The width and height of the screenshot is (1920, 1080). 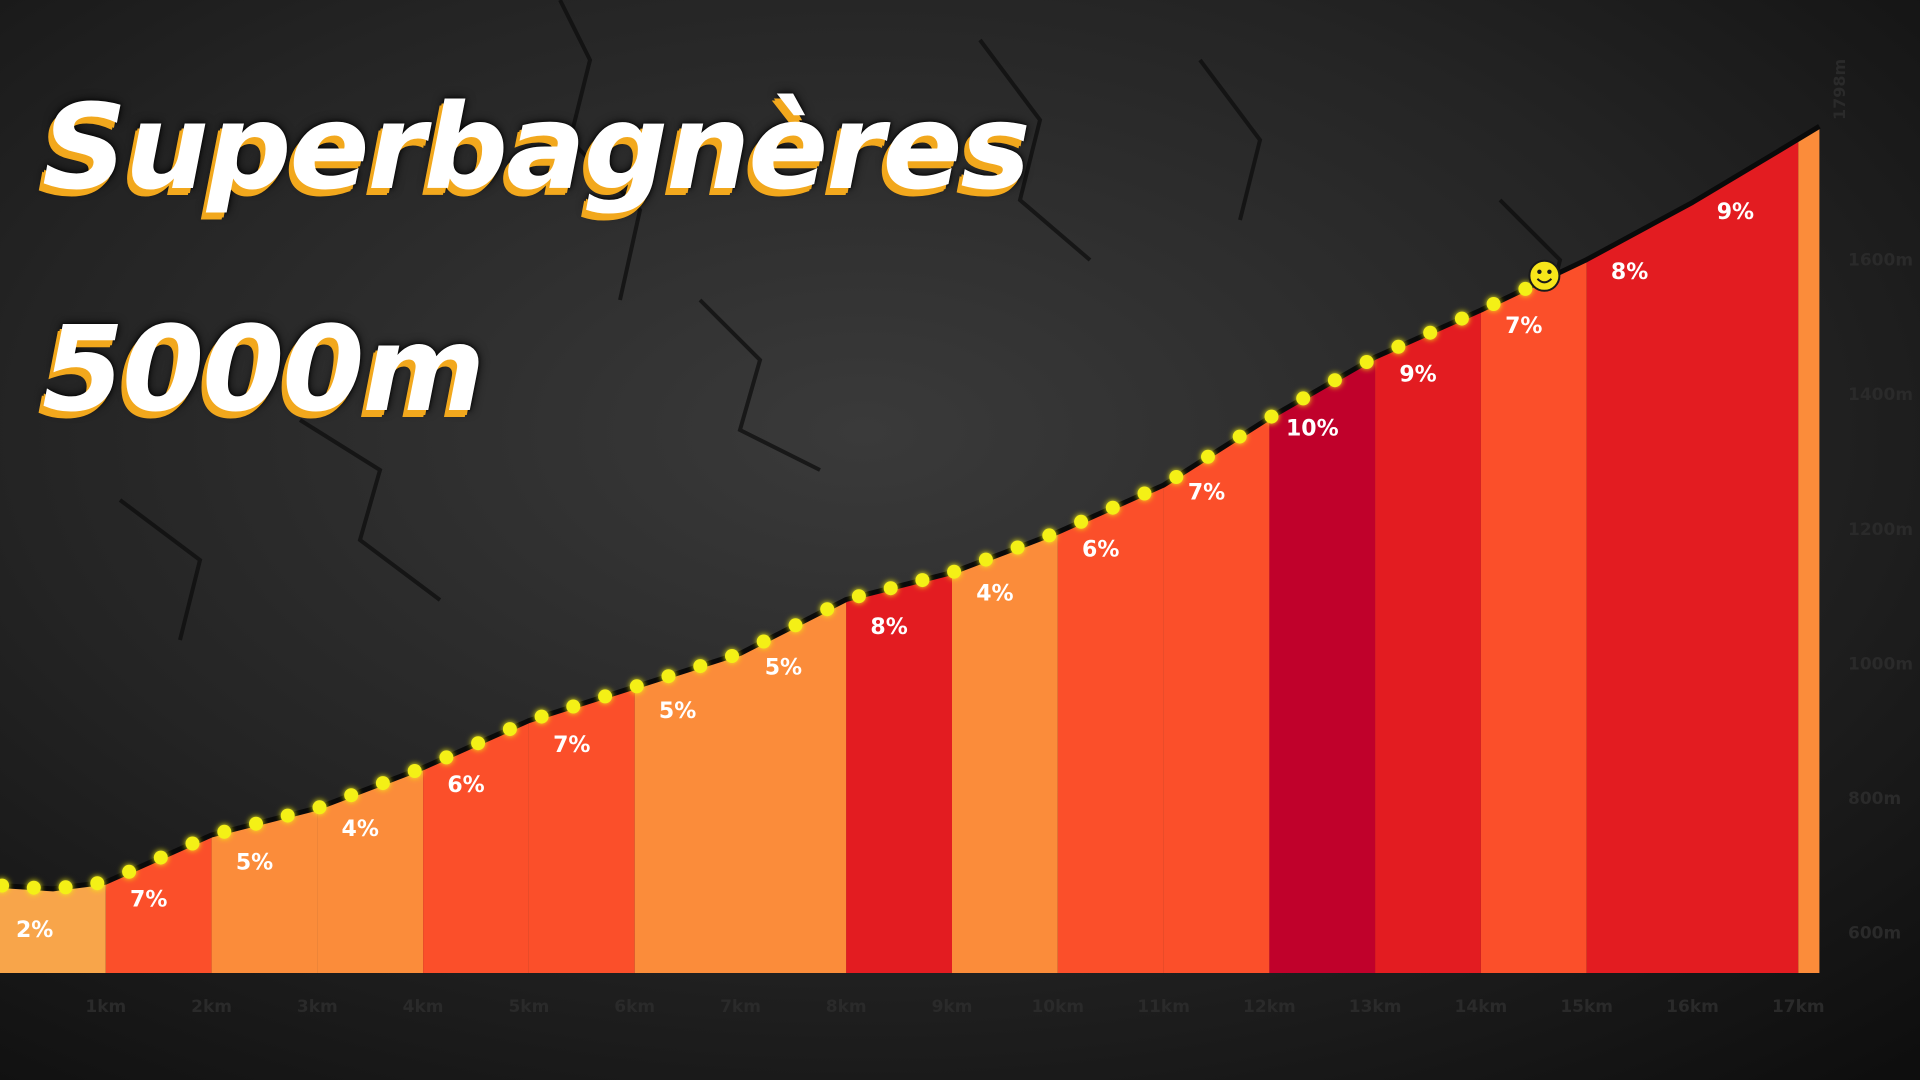 I want to click on segment-grade-label-13: 10%, so click(x=1312, y=429).